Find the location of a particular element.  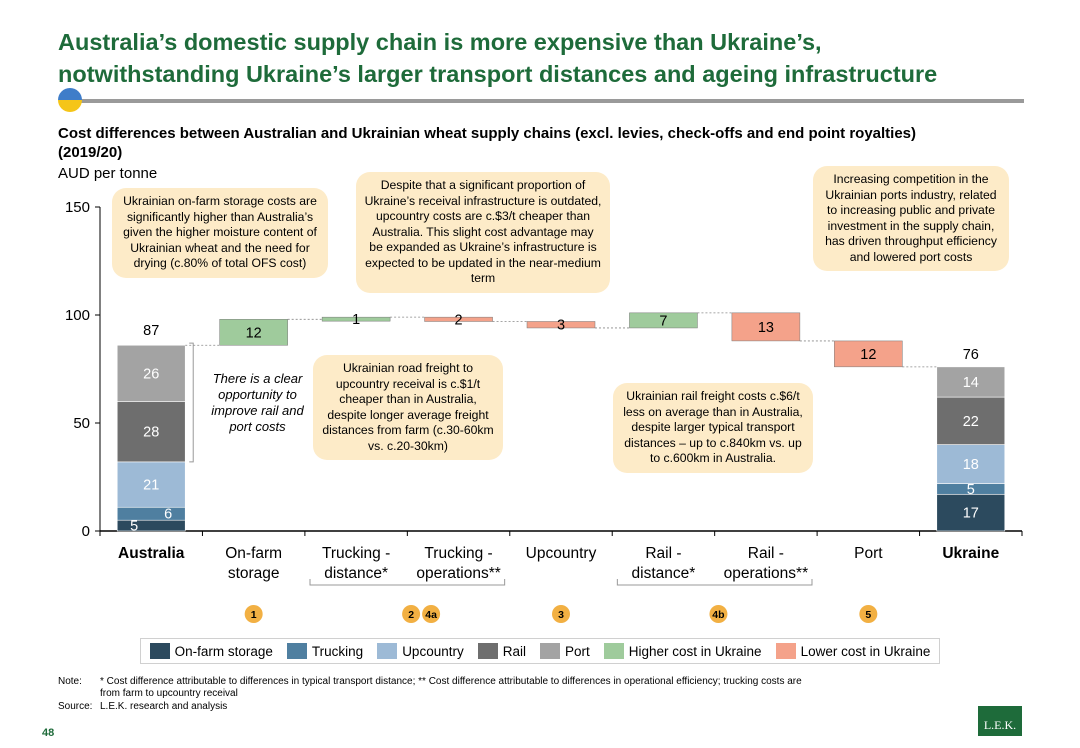

total-value-label: 87 is located at coordinates (151, 331).